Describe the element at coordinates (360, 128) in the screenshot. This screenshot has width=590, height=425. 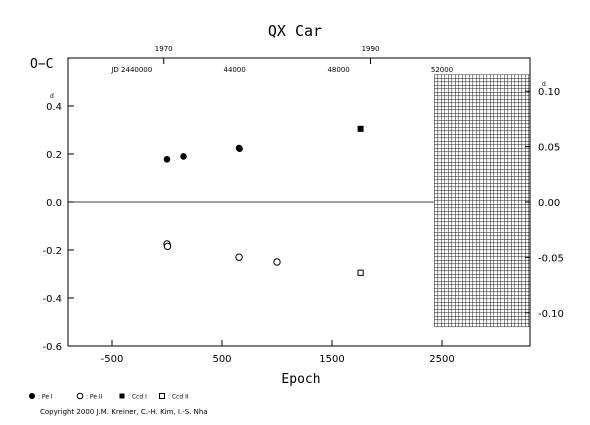
I see `data-point-ccd1` at that location.